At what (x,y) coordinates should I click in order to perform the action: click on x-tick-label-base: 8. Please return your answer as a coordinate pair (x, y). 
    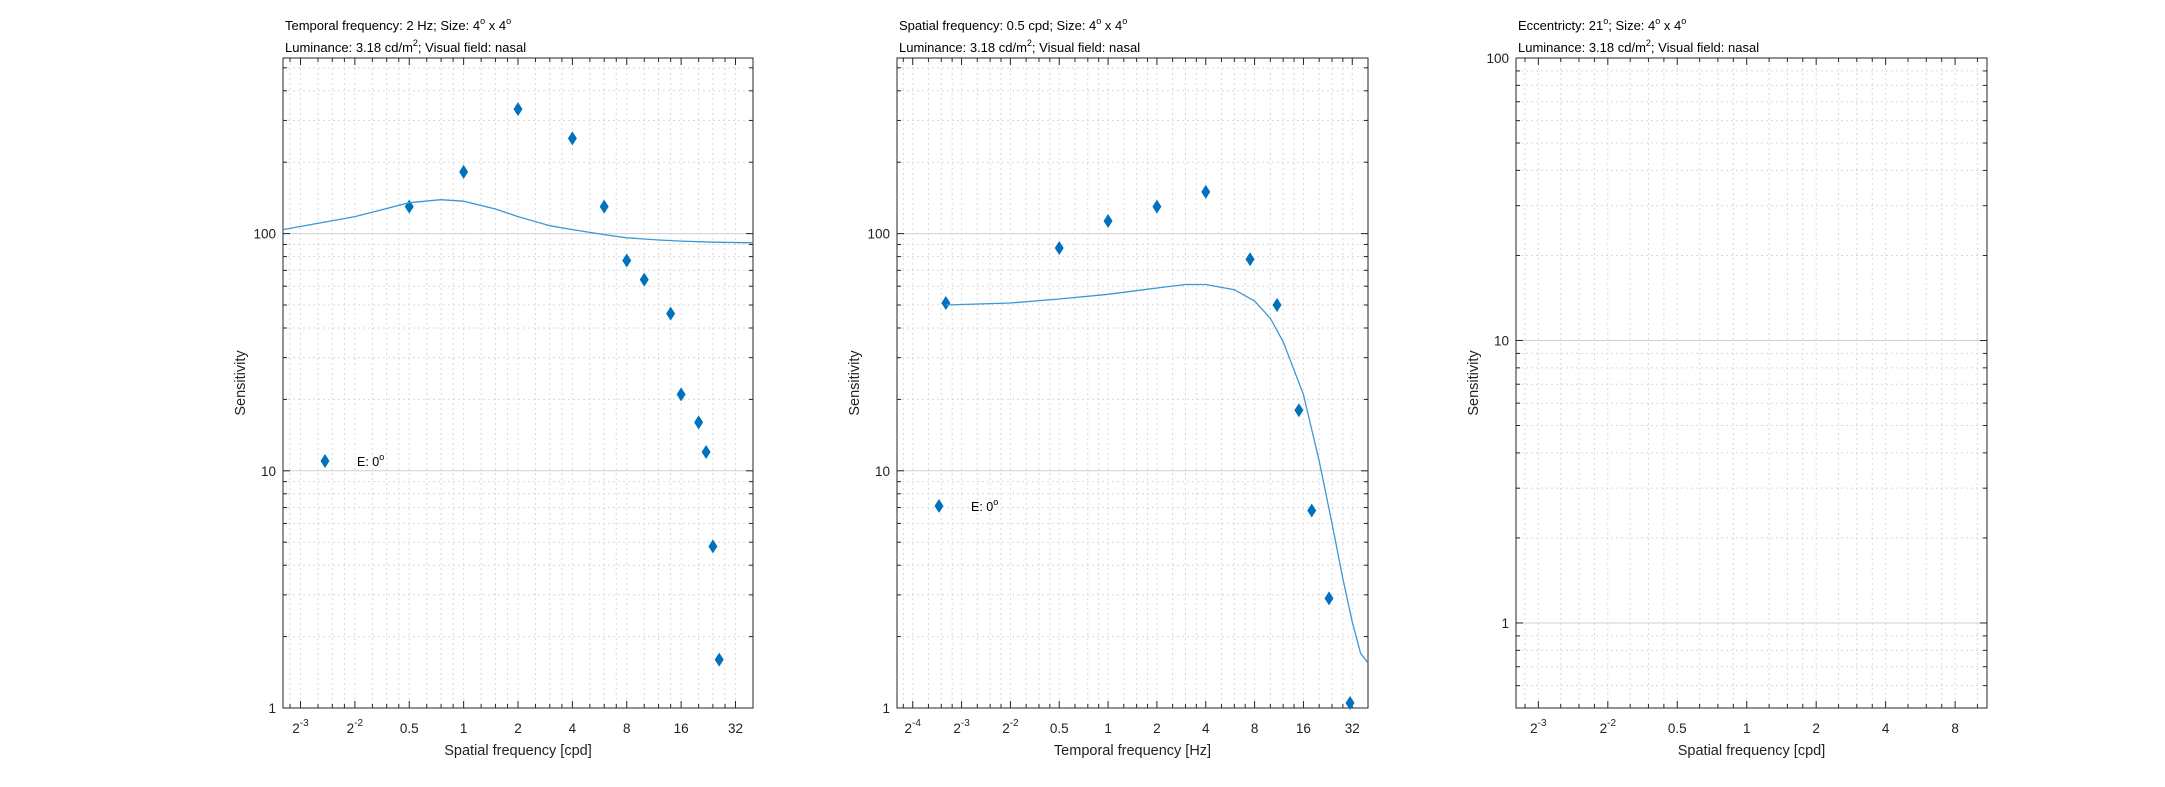
    Looking at the image, I should click on (1255, 728).